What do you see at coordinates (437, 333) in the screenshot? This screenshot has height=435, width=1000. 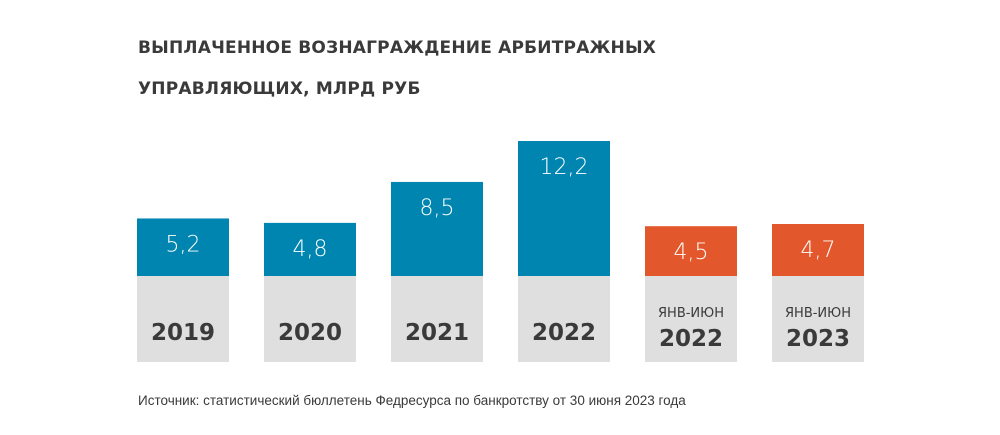 I see `category-year-label: 2021` at bounding box center [437, 333].